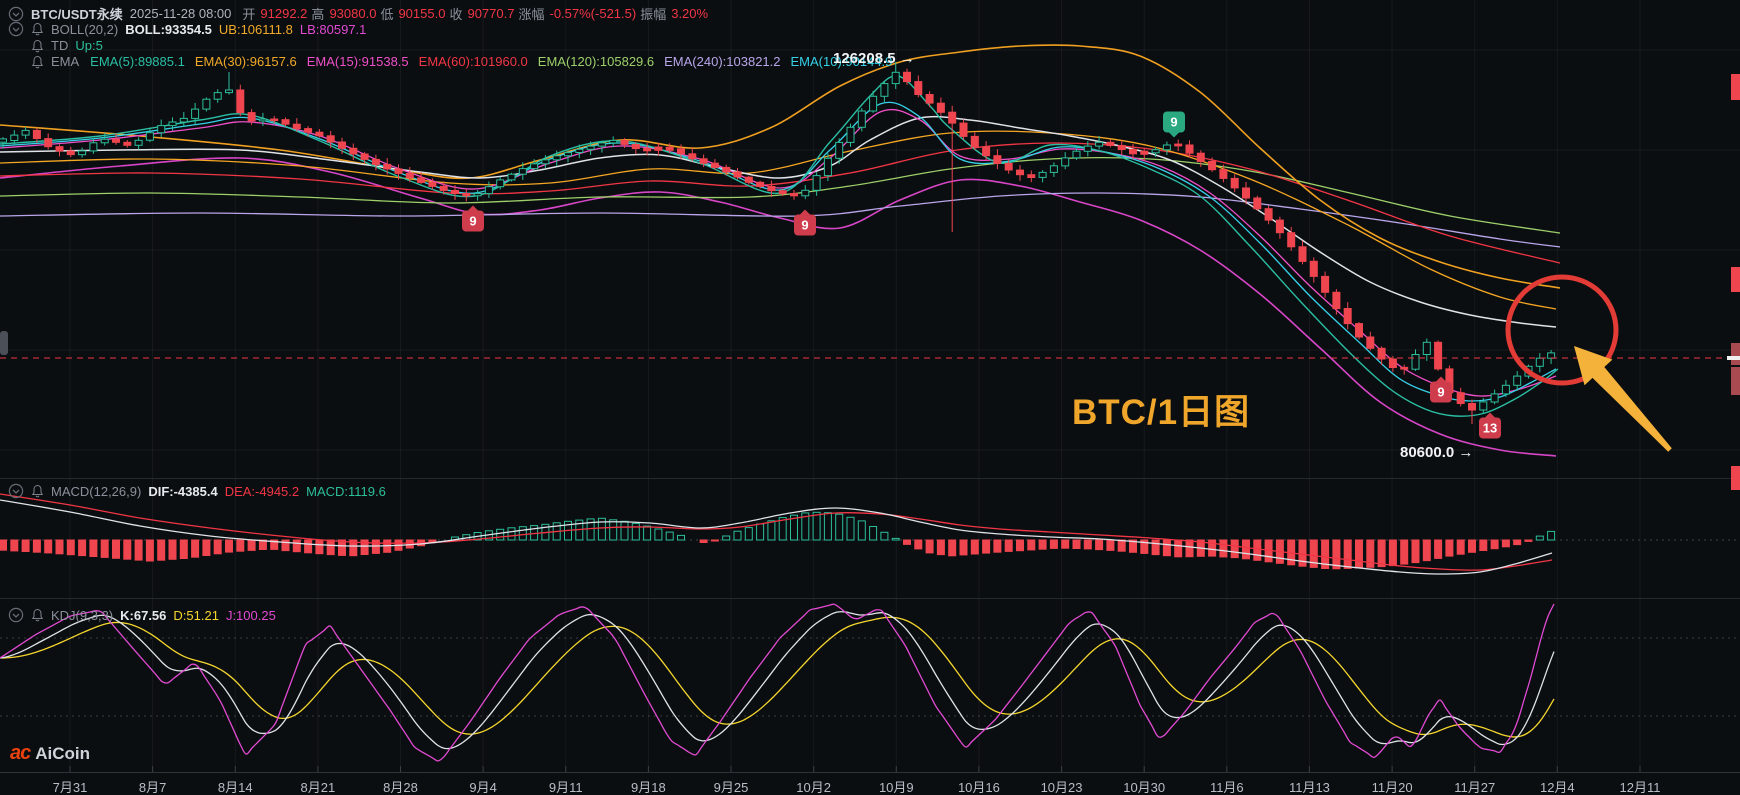 The image size is (1740, 795). I want to click on aicoin-logo: ac AiCoin, so click(50, 753).